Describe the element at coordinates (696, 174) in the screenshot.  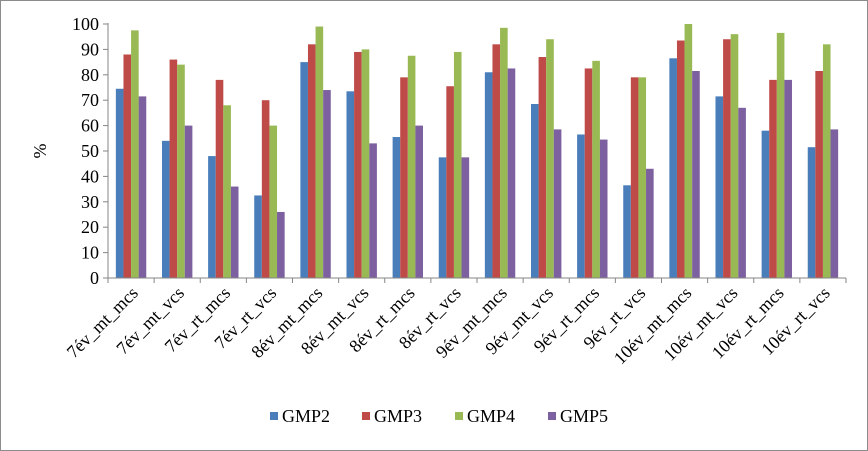
I see `bar-gmp5-10év_mt_mcs` at that location.